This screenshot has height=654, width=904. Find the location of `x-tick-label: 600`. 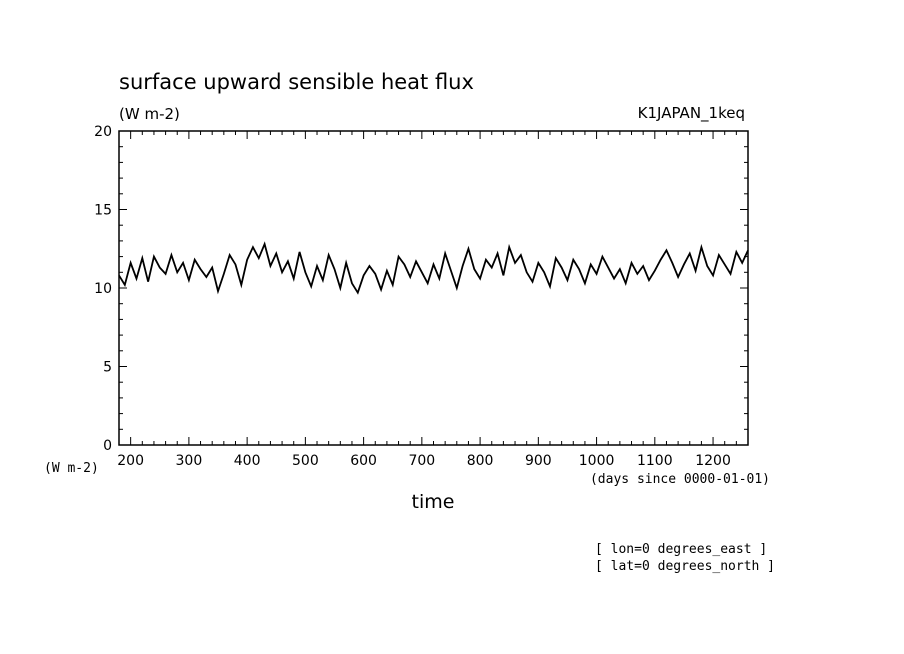

x-tick-label: 600 is located at coordinates (363, 461).